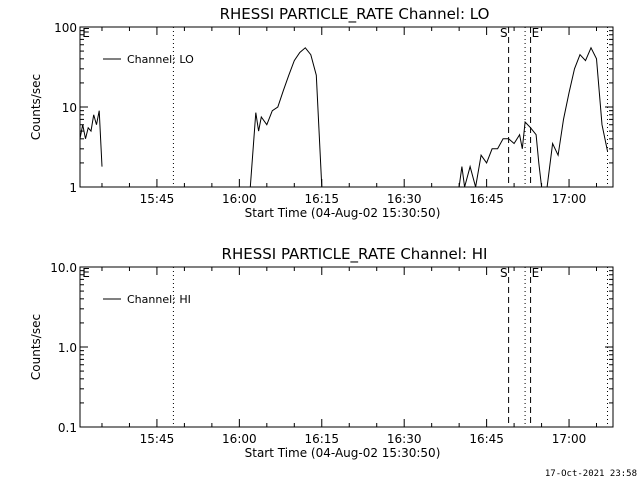 This screenshot has height=480, width=640. I want to click on y-tick-label: 0.1, so click(67, 428).